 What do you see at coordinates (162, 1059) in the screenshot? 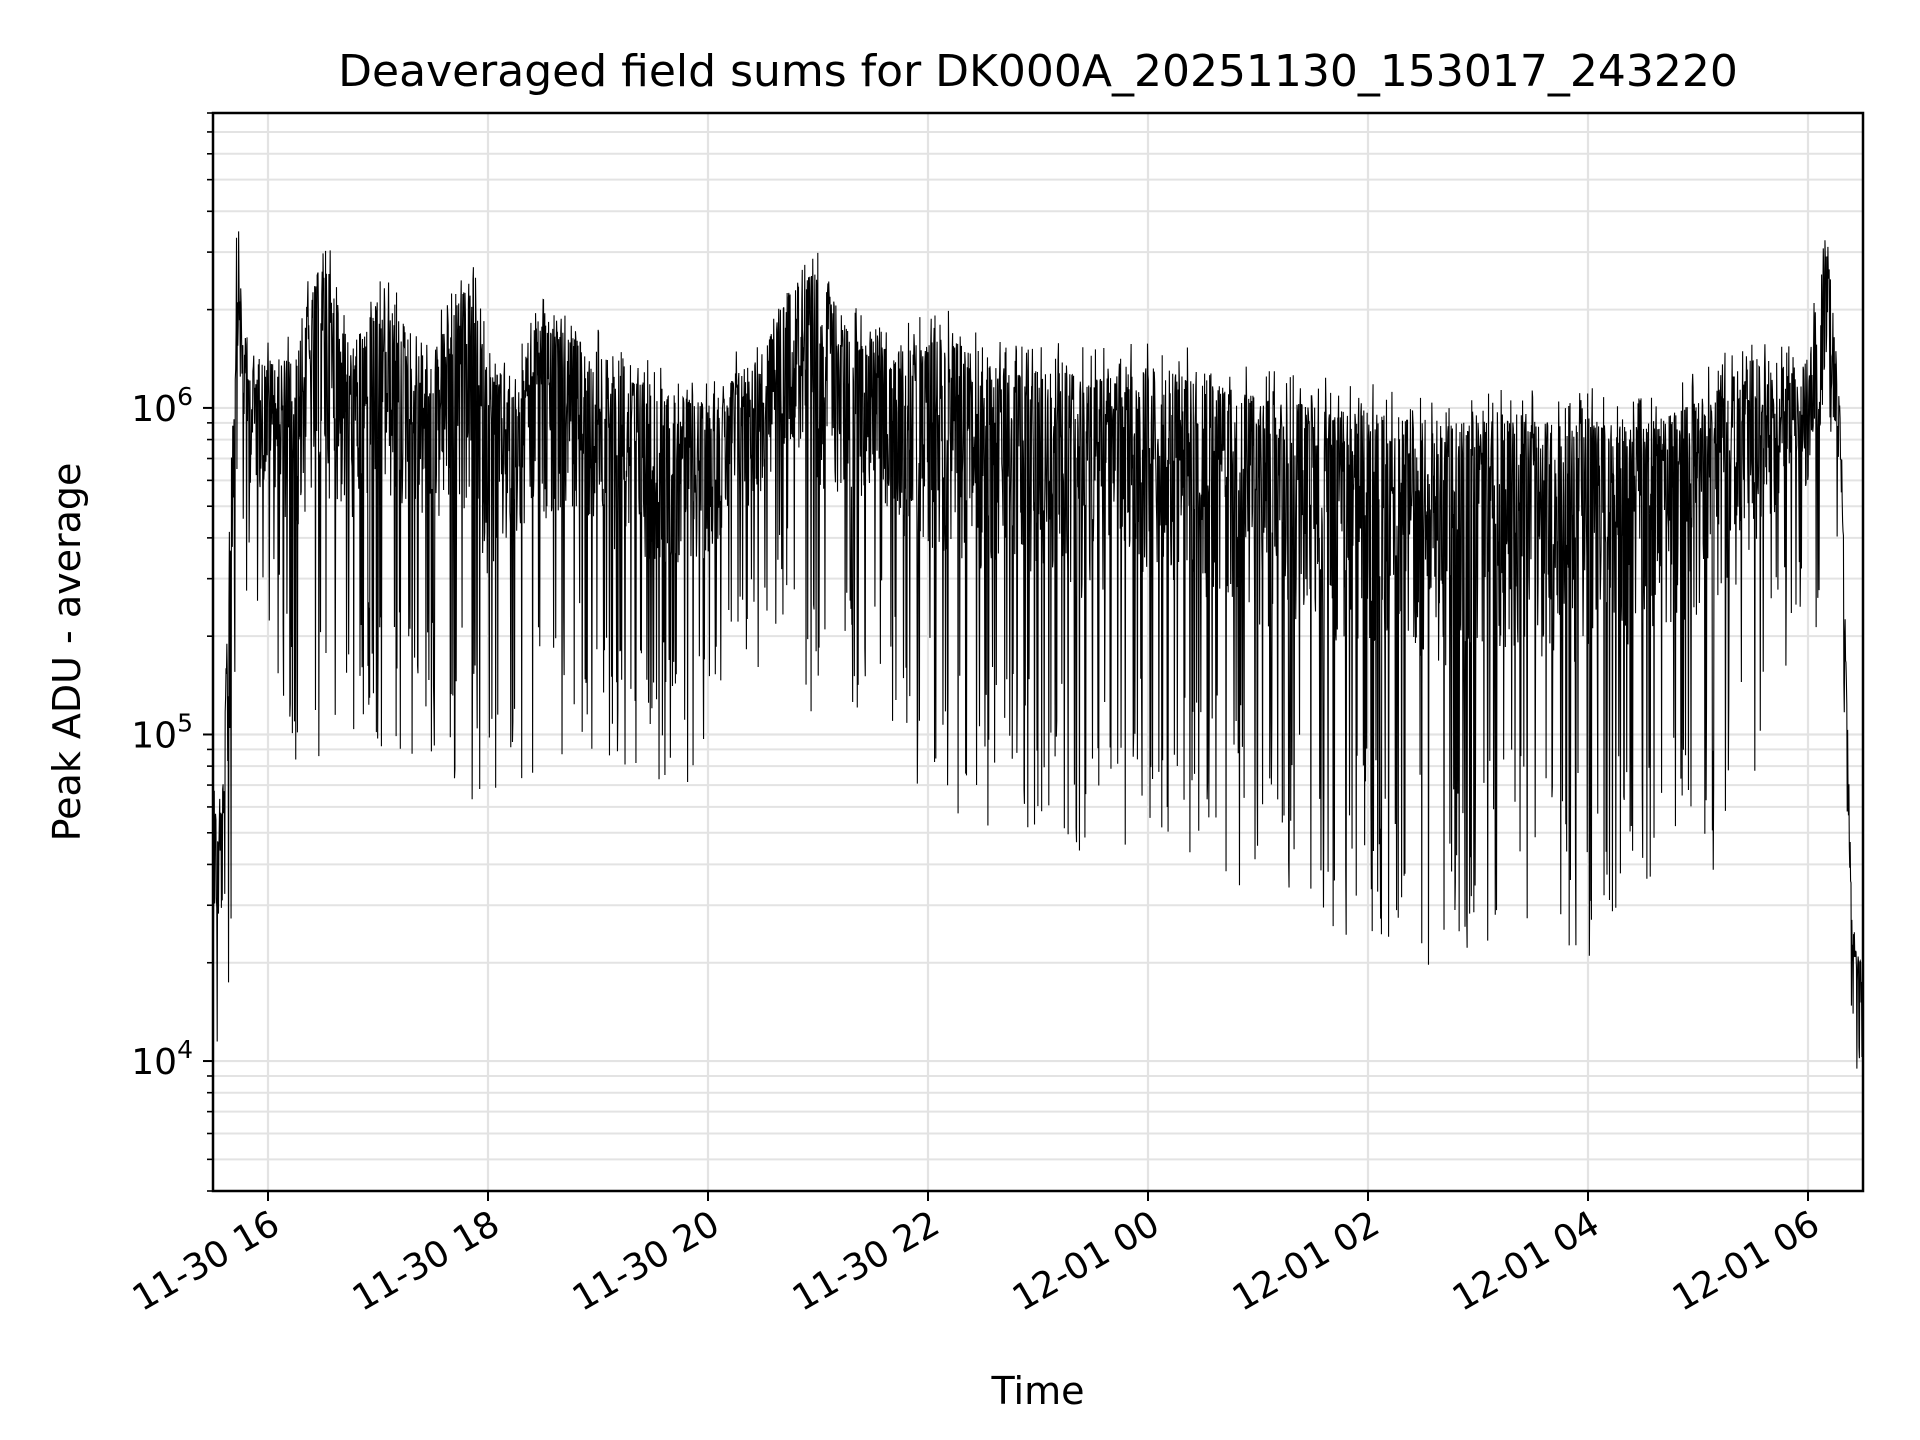
I see `y-tick-label: 10⁴` at bounding box center [162, 1059].